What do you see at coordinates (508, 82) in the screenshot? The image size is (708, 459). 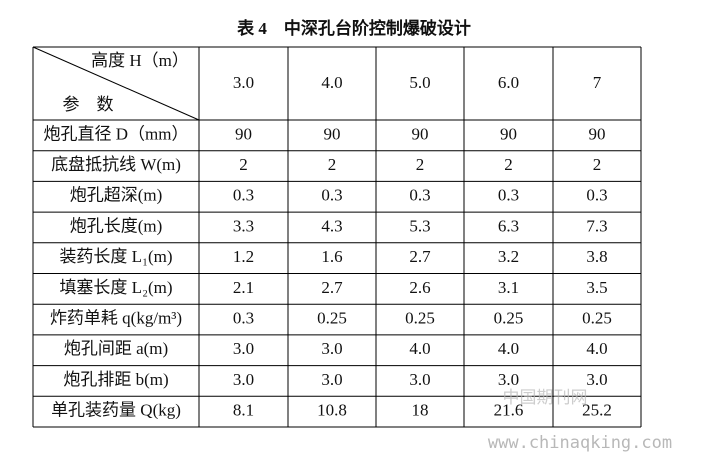 I see `column-header: 6.0` at bounding box center [508, 82].